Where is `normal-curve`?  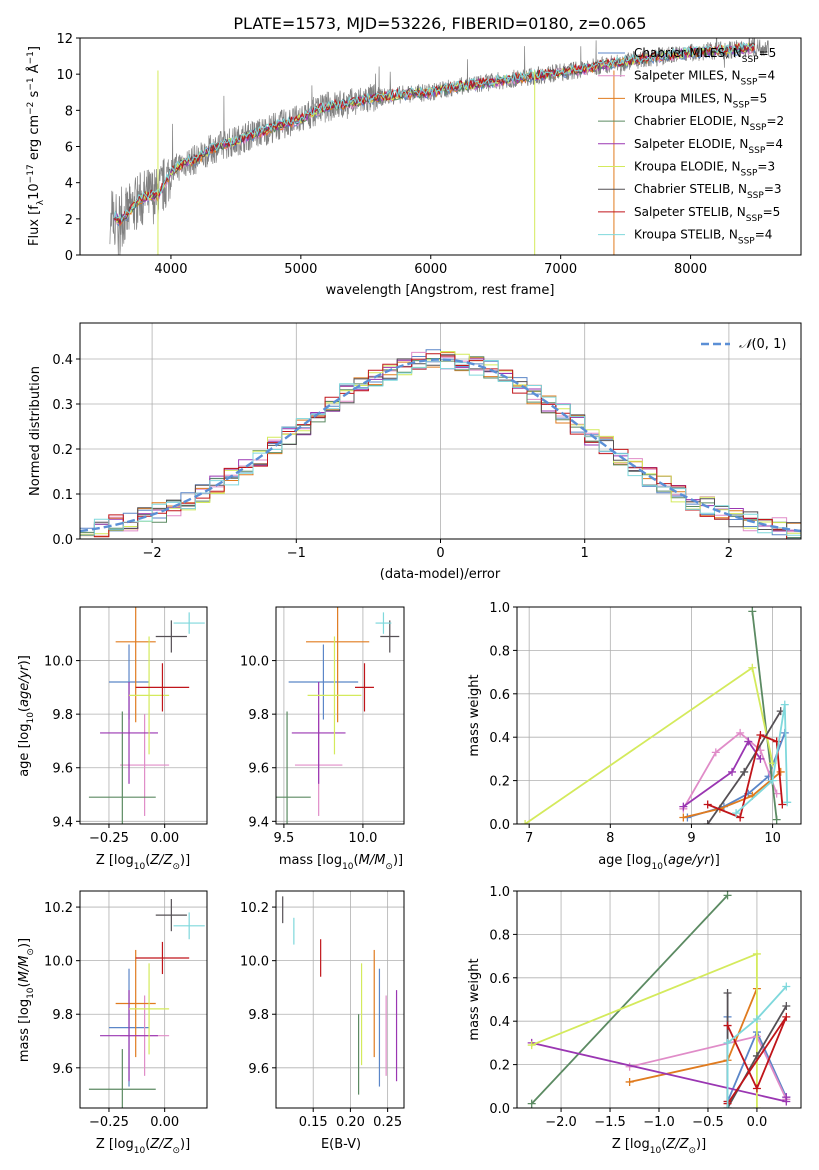 normal-curve is located at coordinates (440, 445).